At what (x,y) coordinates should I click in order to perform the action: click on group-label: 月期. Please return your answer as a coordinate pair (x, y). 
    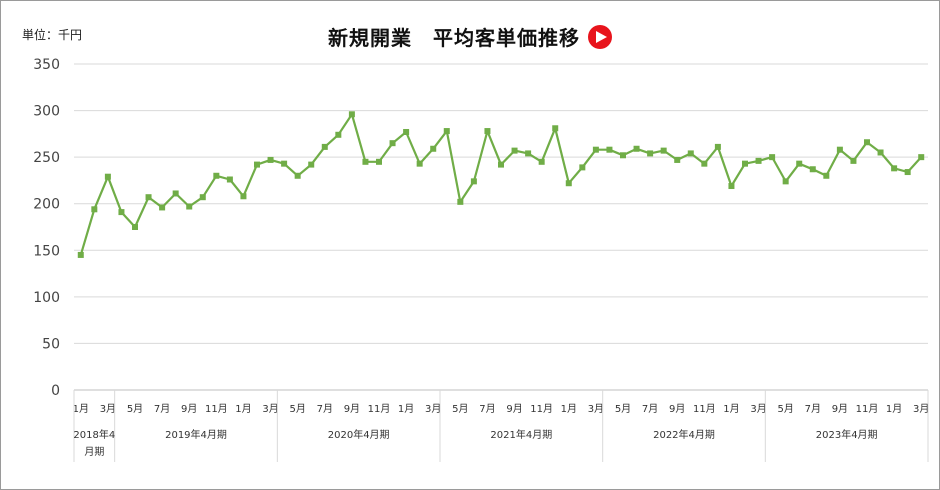
    Looking at the image, I should click on (94, 452).